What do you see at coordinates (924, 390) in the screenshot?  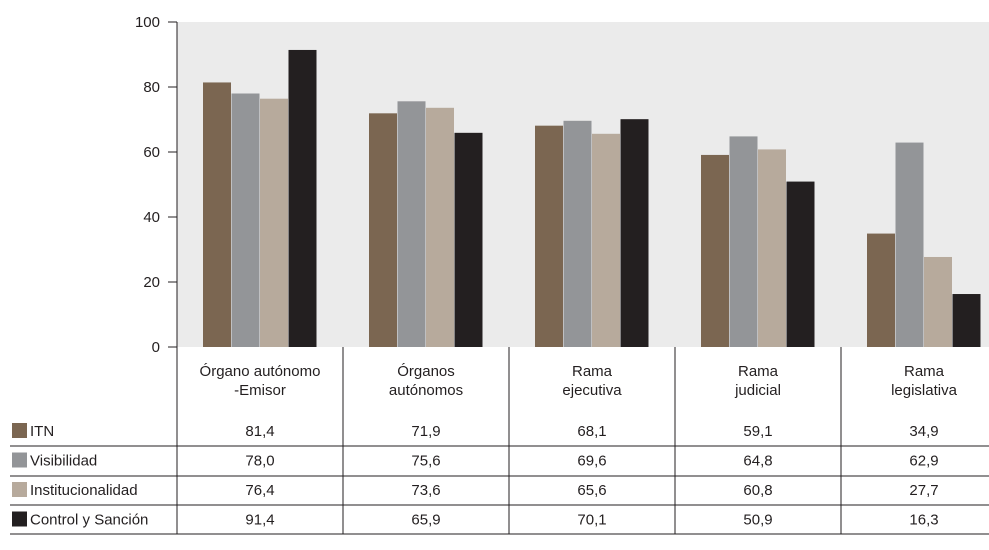 I see `category-label: legislativa` at bounding box center [924, 390].